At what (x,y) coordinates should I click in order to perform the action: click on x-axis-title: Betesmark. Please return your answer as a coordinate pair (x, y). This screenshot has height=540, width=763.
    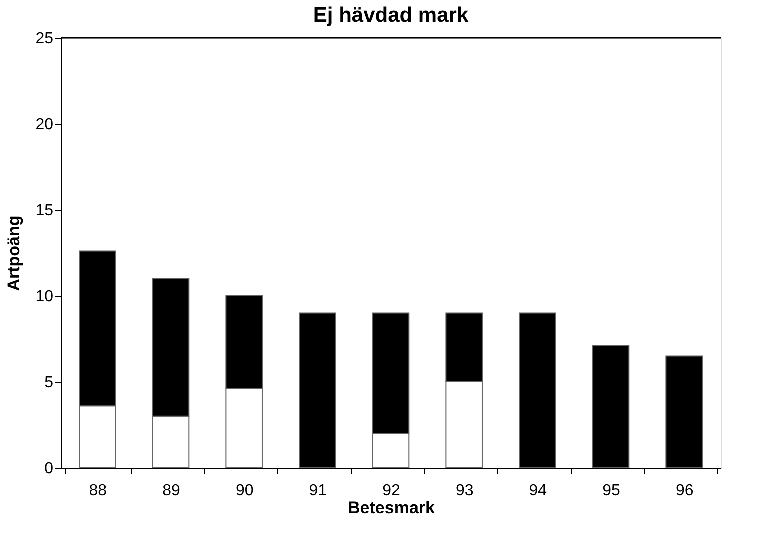
    Looking at the image, I should click on (392, 508).